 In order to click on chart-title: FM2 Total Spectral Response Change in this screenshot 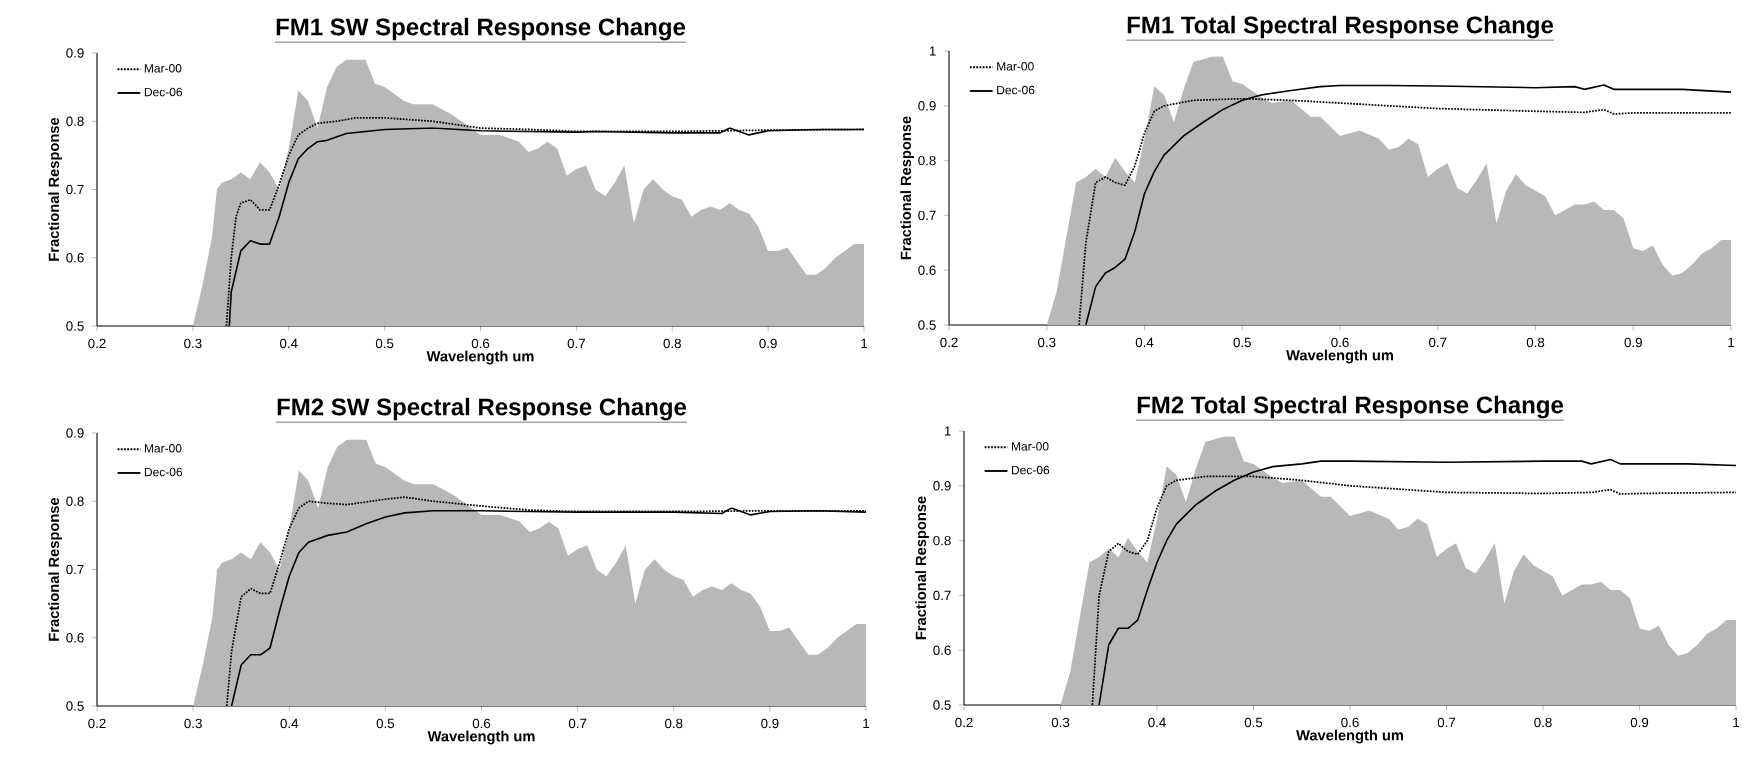, I will do `click(1350, 407)`.